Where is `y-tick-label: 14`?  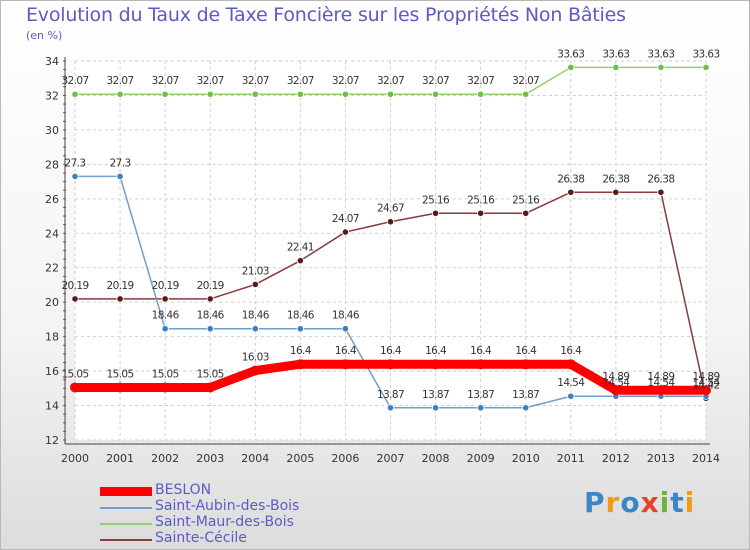
y-tick-label: 14 is located at coordinates (52, 406).